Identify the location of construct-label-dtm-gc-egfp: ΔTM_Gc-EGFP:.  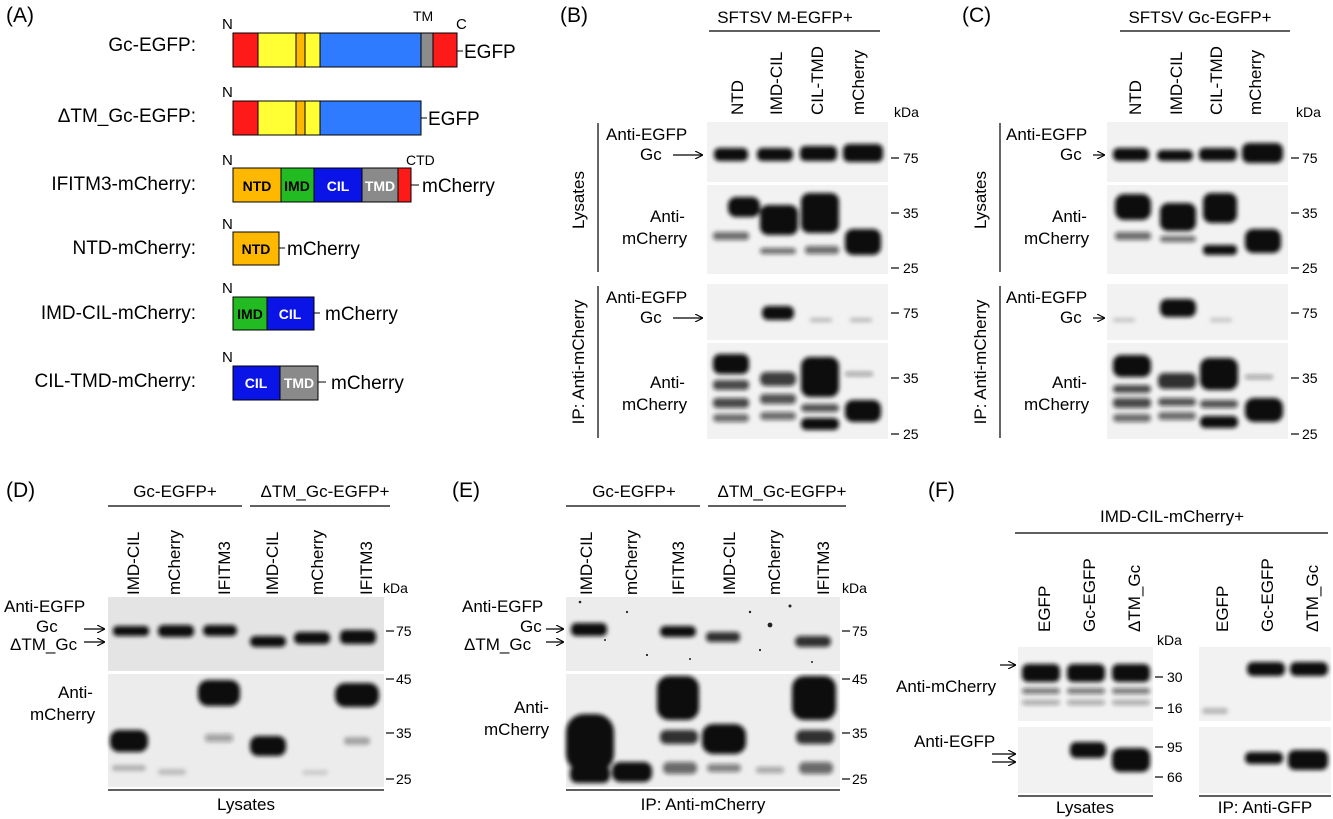
(127, 116).